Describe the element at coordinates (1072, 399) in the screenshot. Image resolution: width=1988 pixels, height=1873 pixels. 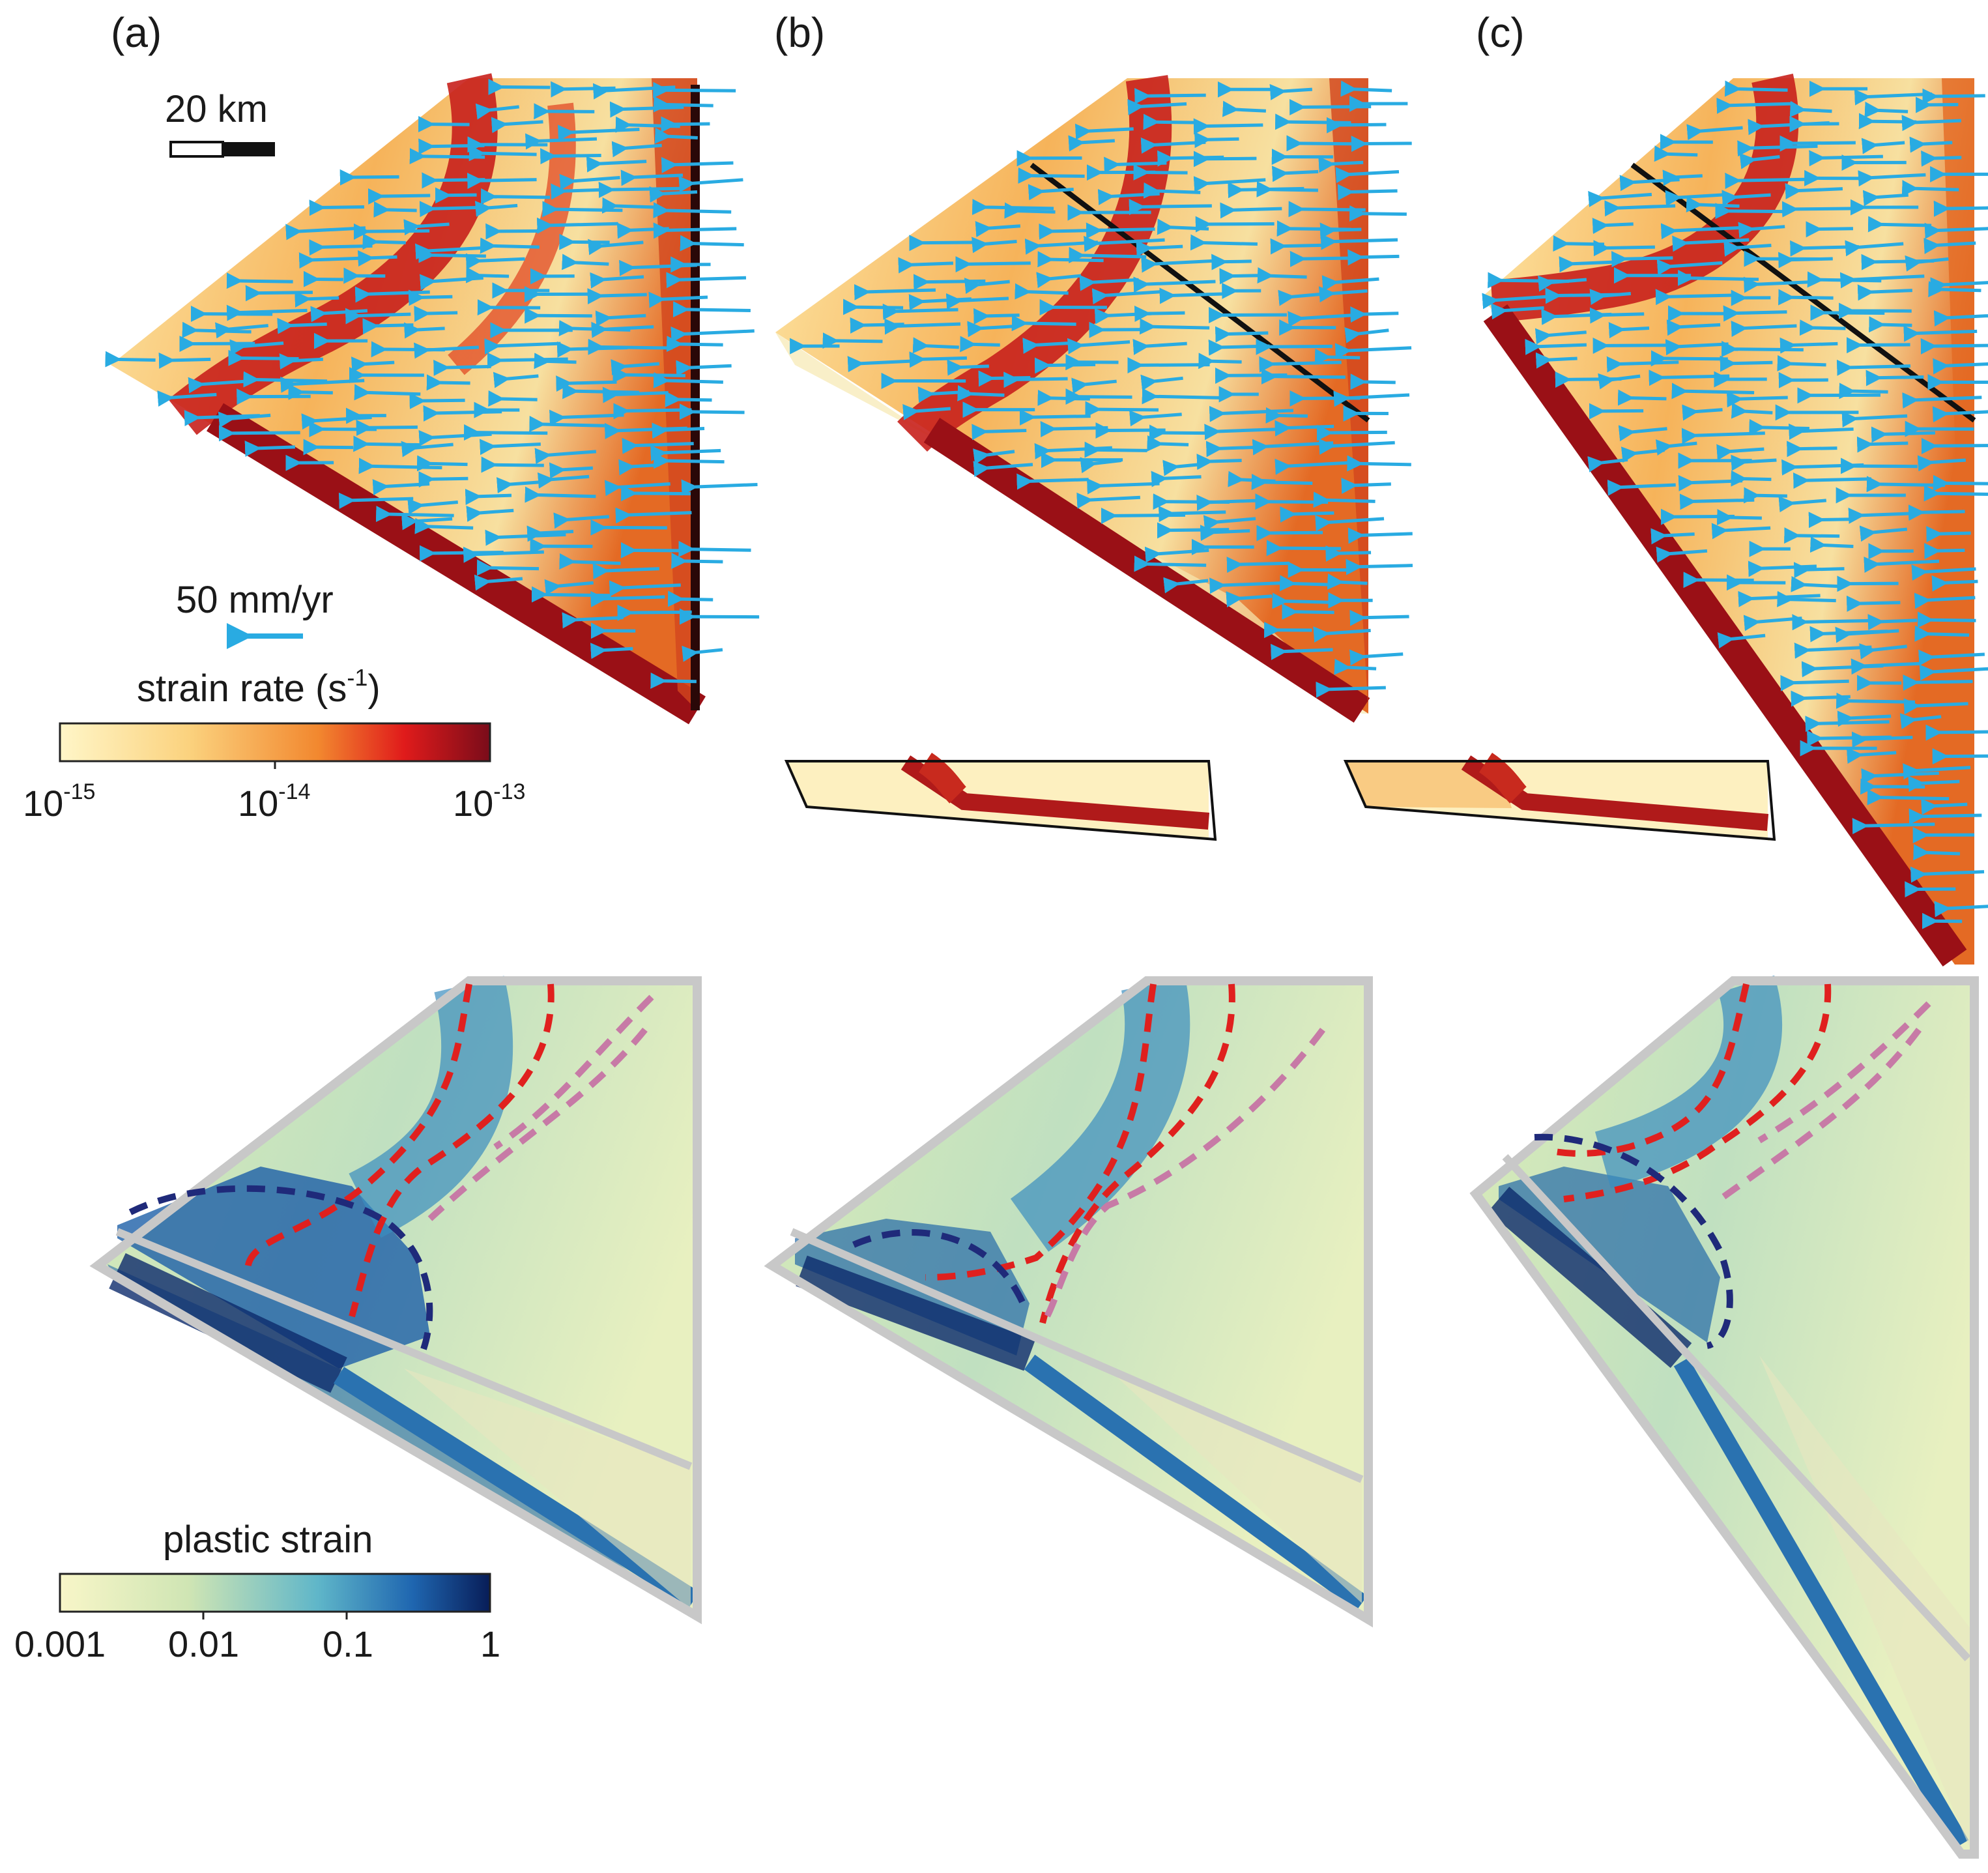
I see `strain-rate-map-b` at that location.